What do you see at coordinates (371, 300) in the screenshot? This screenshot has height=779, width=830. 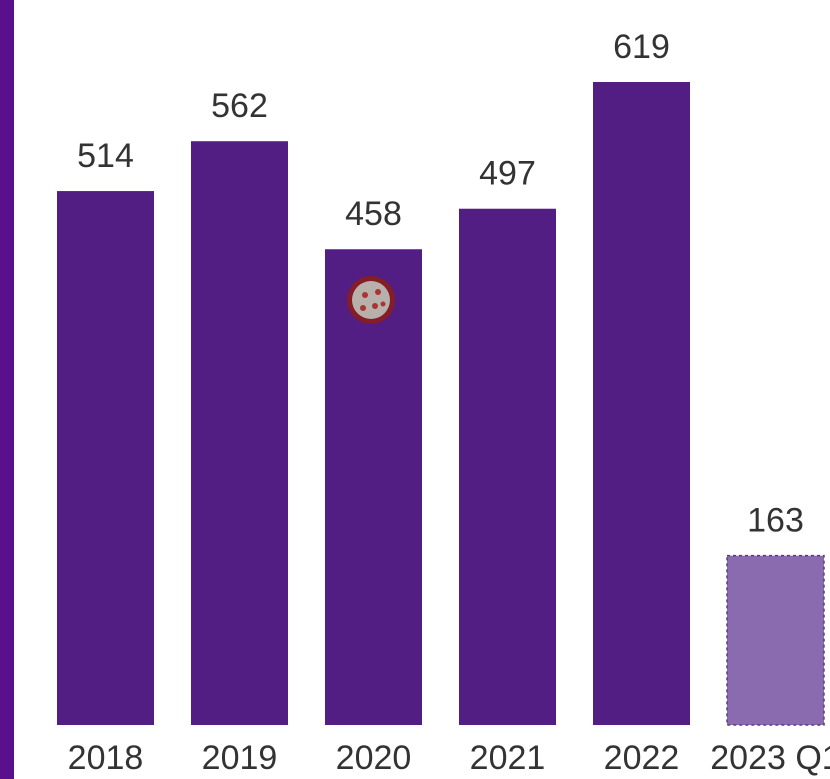 I see `virus-icon` at bounding box center [371, 300].